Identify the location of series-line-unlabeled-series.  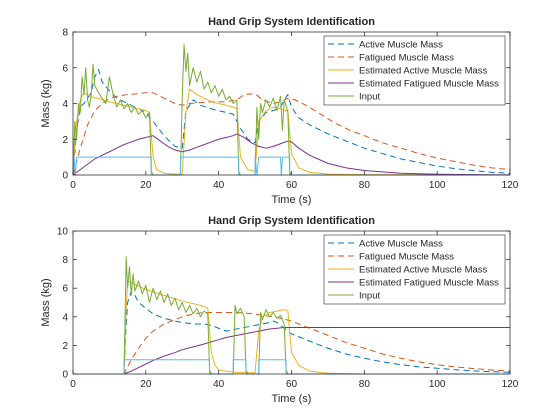
(291, 367).